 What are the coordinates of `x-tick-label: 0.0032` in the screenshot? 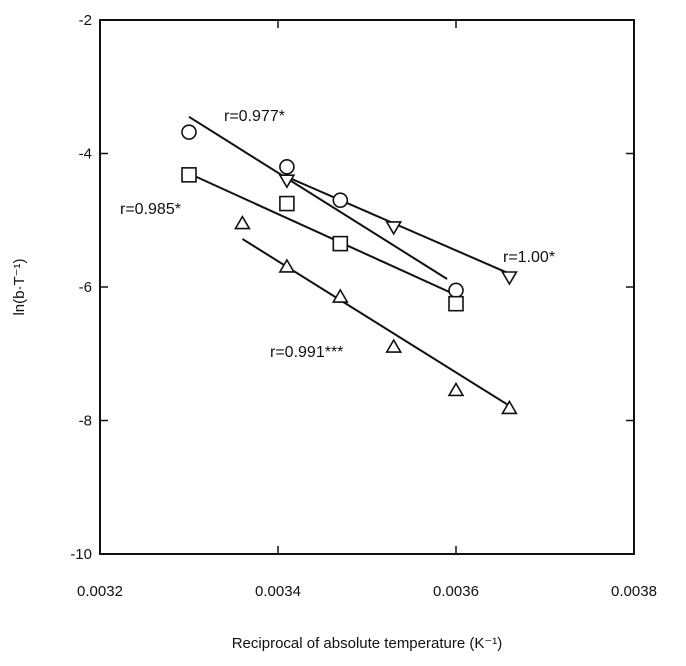 It's located at (100, 591).